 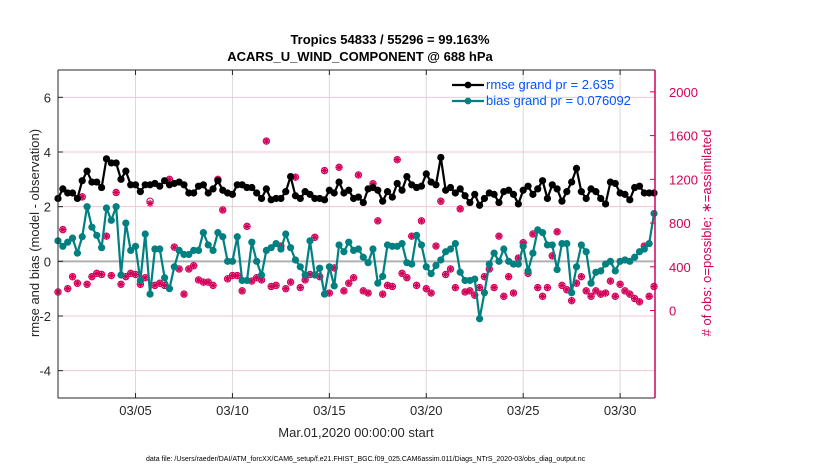 I want to click on chart-subtitle: ACARS_U_WIND_COMPONENT @ 688 hPa, so click(x=360, y=56).